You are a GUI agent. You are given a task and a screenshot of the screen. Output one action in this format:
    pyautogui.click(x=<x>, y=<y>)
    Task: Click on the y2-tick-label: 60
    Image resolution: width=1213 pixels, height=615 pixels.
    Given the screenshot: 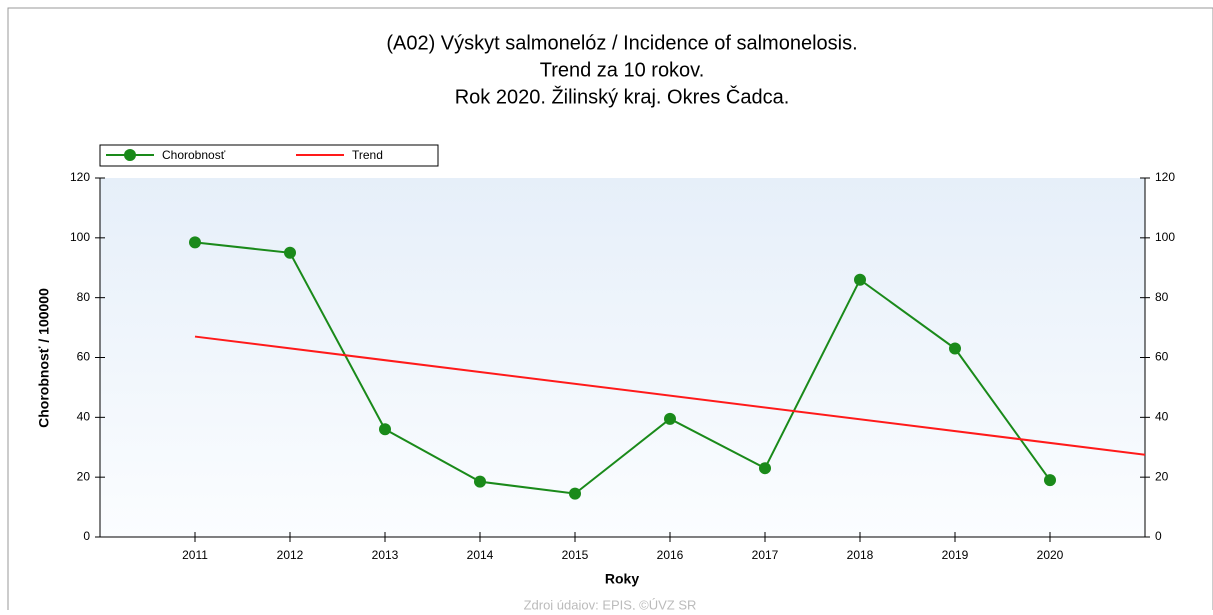 What is the action you would take?
    pyautogui.click(x=1162, y=357)
    